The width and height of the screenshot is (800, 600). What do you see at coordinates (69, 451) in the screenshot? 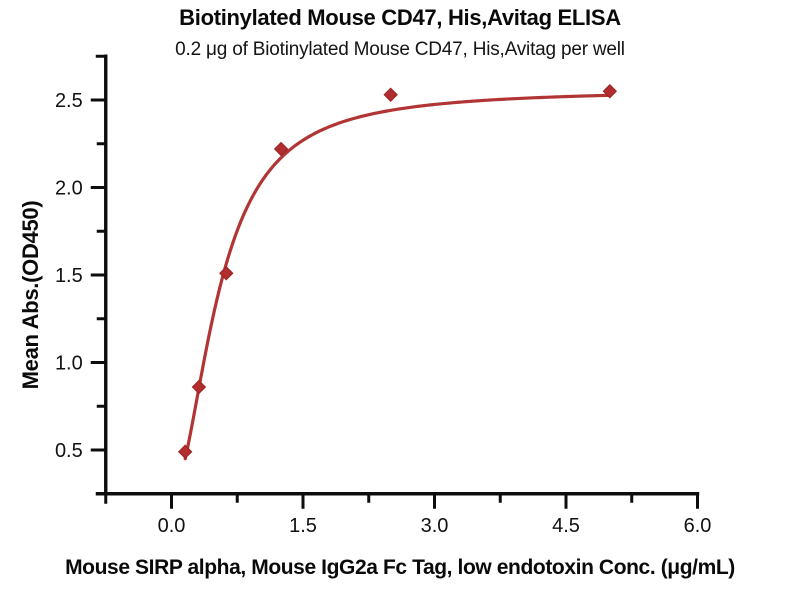
I see `y-tick-label: 0.5` at bounding box center [69, 451].